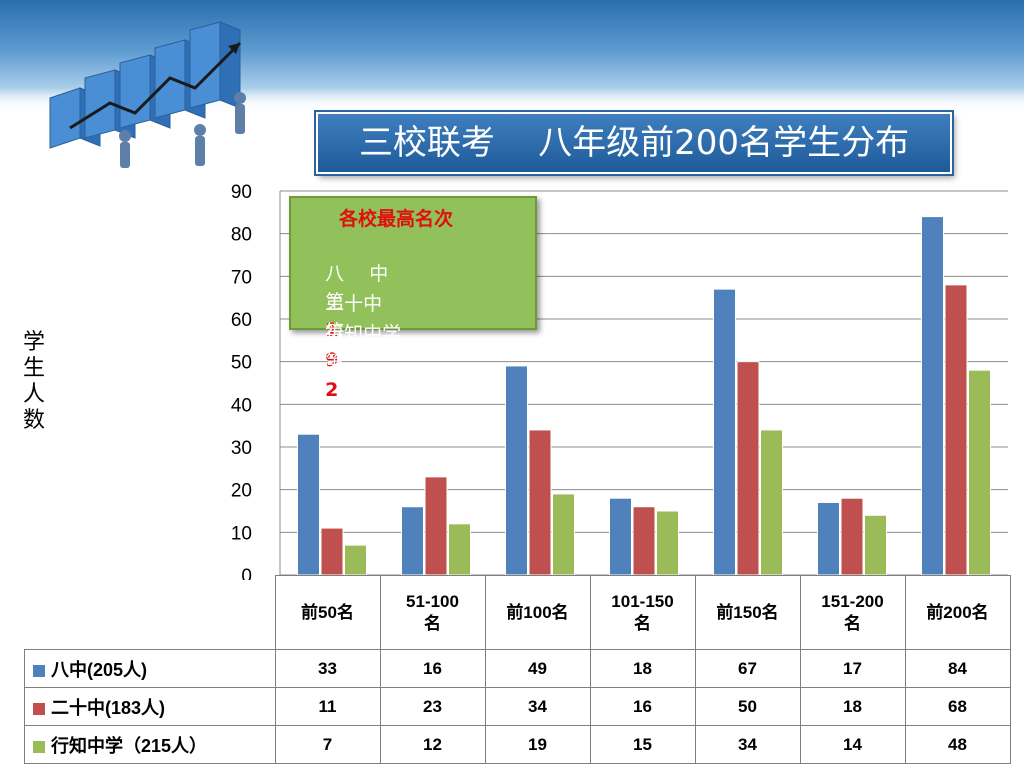 This screenshot has height=768, width=1024. I want to click on y-tick-labels: 0 10 20 30 40 50 60 70 80 90, so click(241, 381).